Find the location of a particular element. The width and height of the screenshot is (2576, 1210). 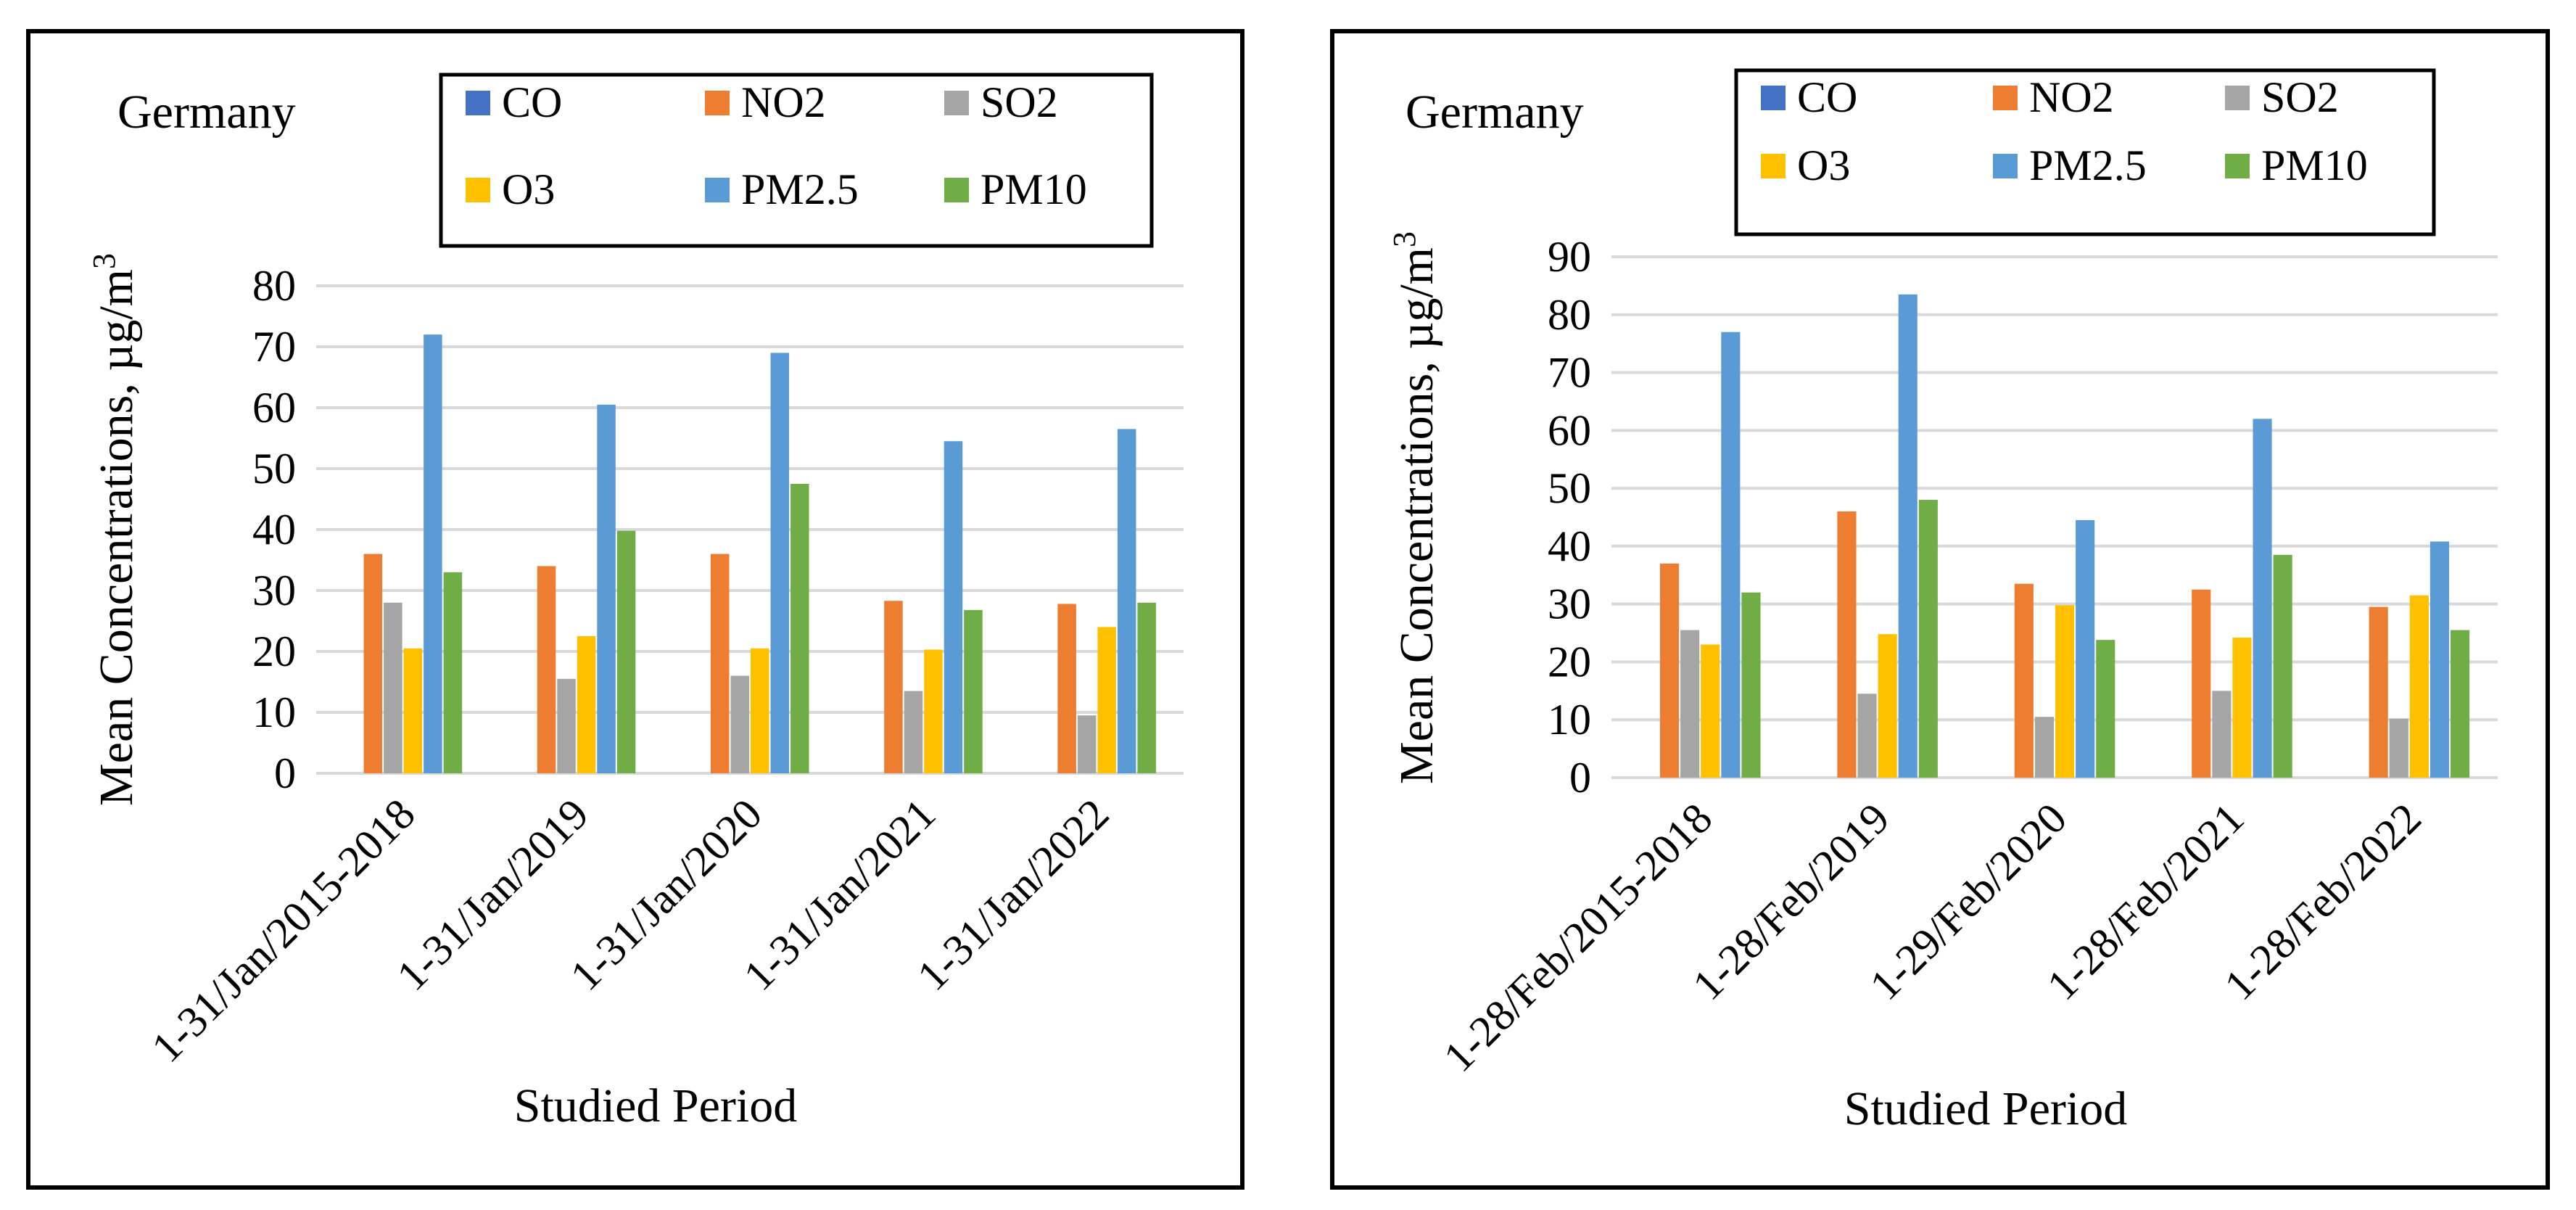

y-axis-title: Mean Concentrations, µg/m3 is located at coordinates (115, 529).